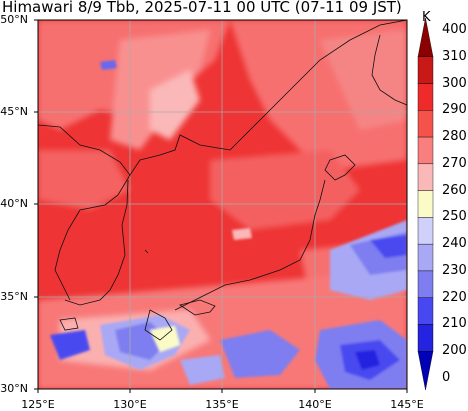 This screenshot has height=411, width=468. What do you see at coordinates (454, 190) in the screenshot?
I see `colorbar-level-label: 260` at bounding box center [454, 190].